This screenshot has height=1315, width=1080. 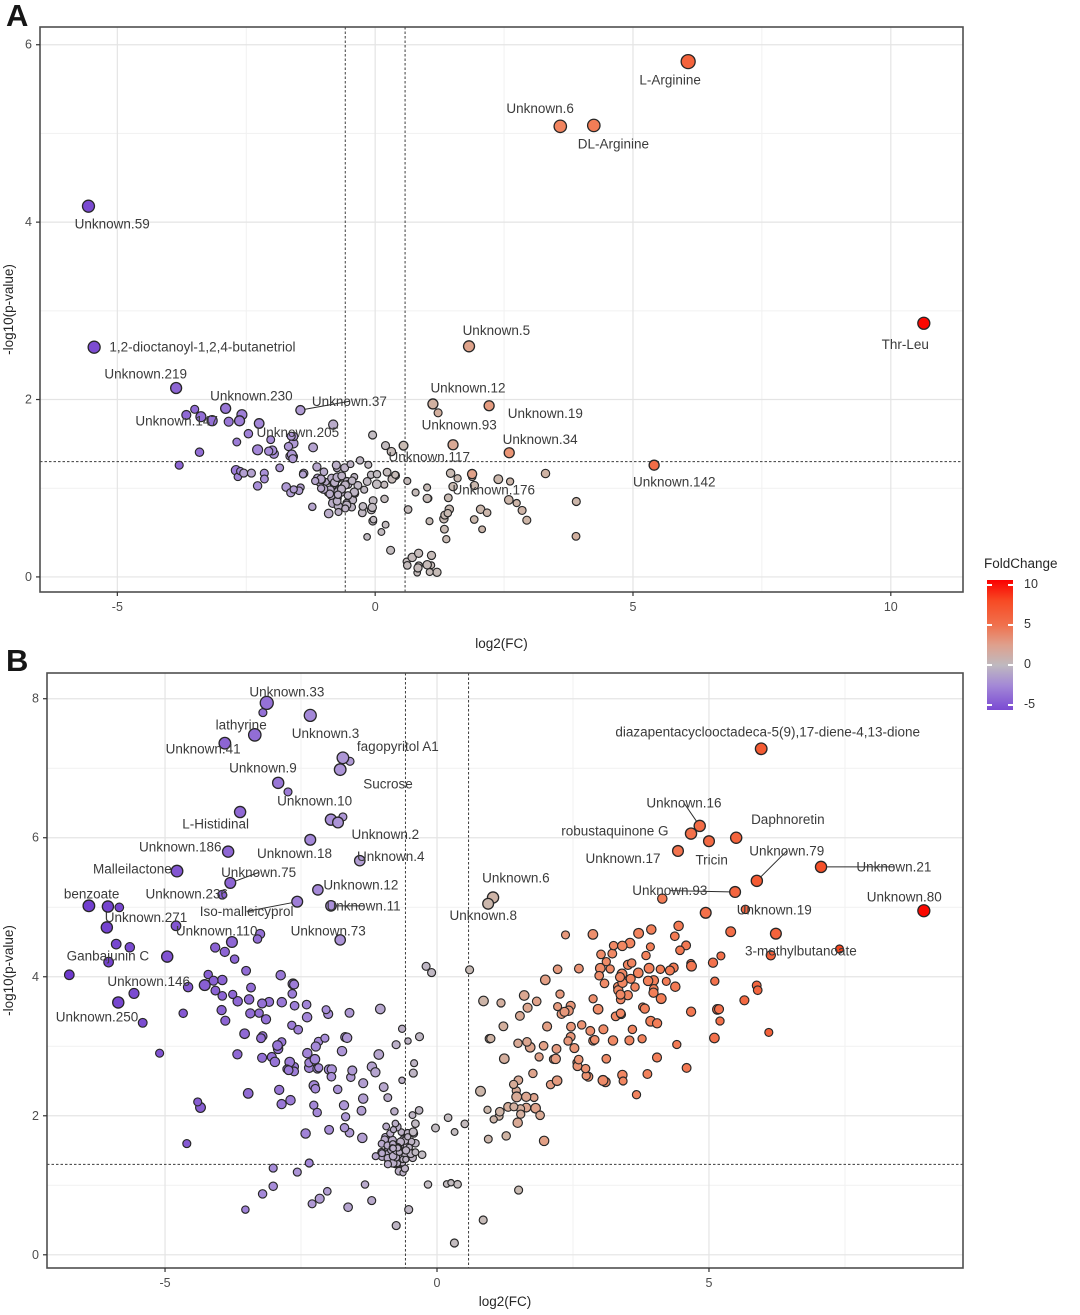 I want to click on point-label: Unknown.37, so click(x=349, y=401).